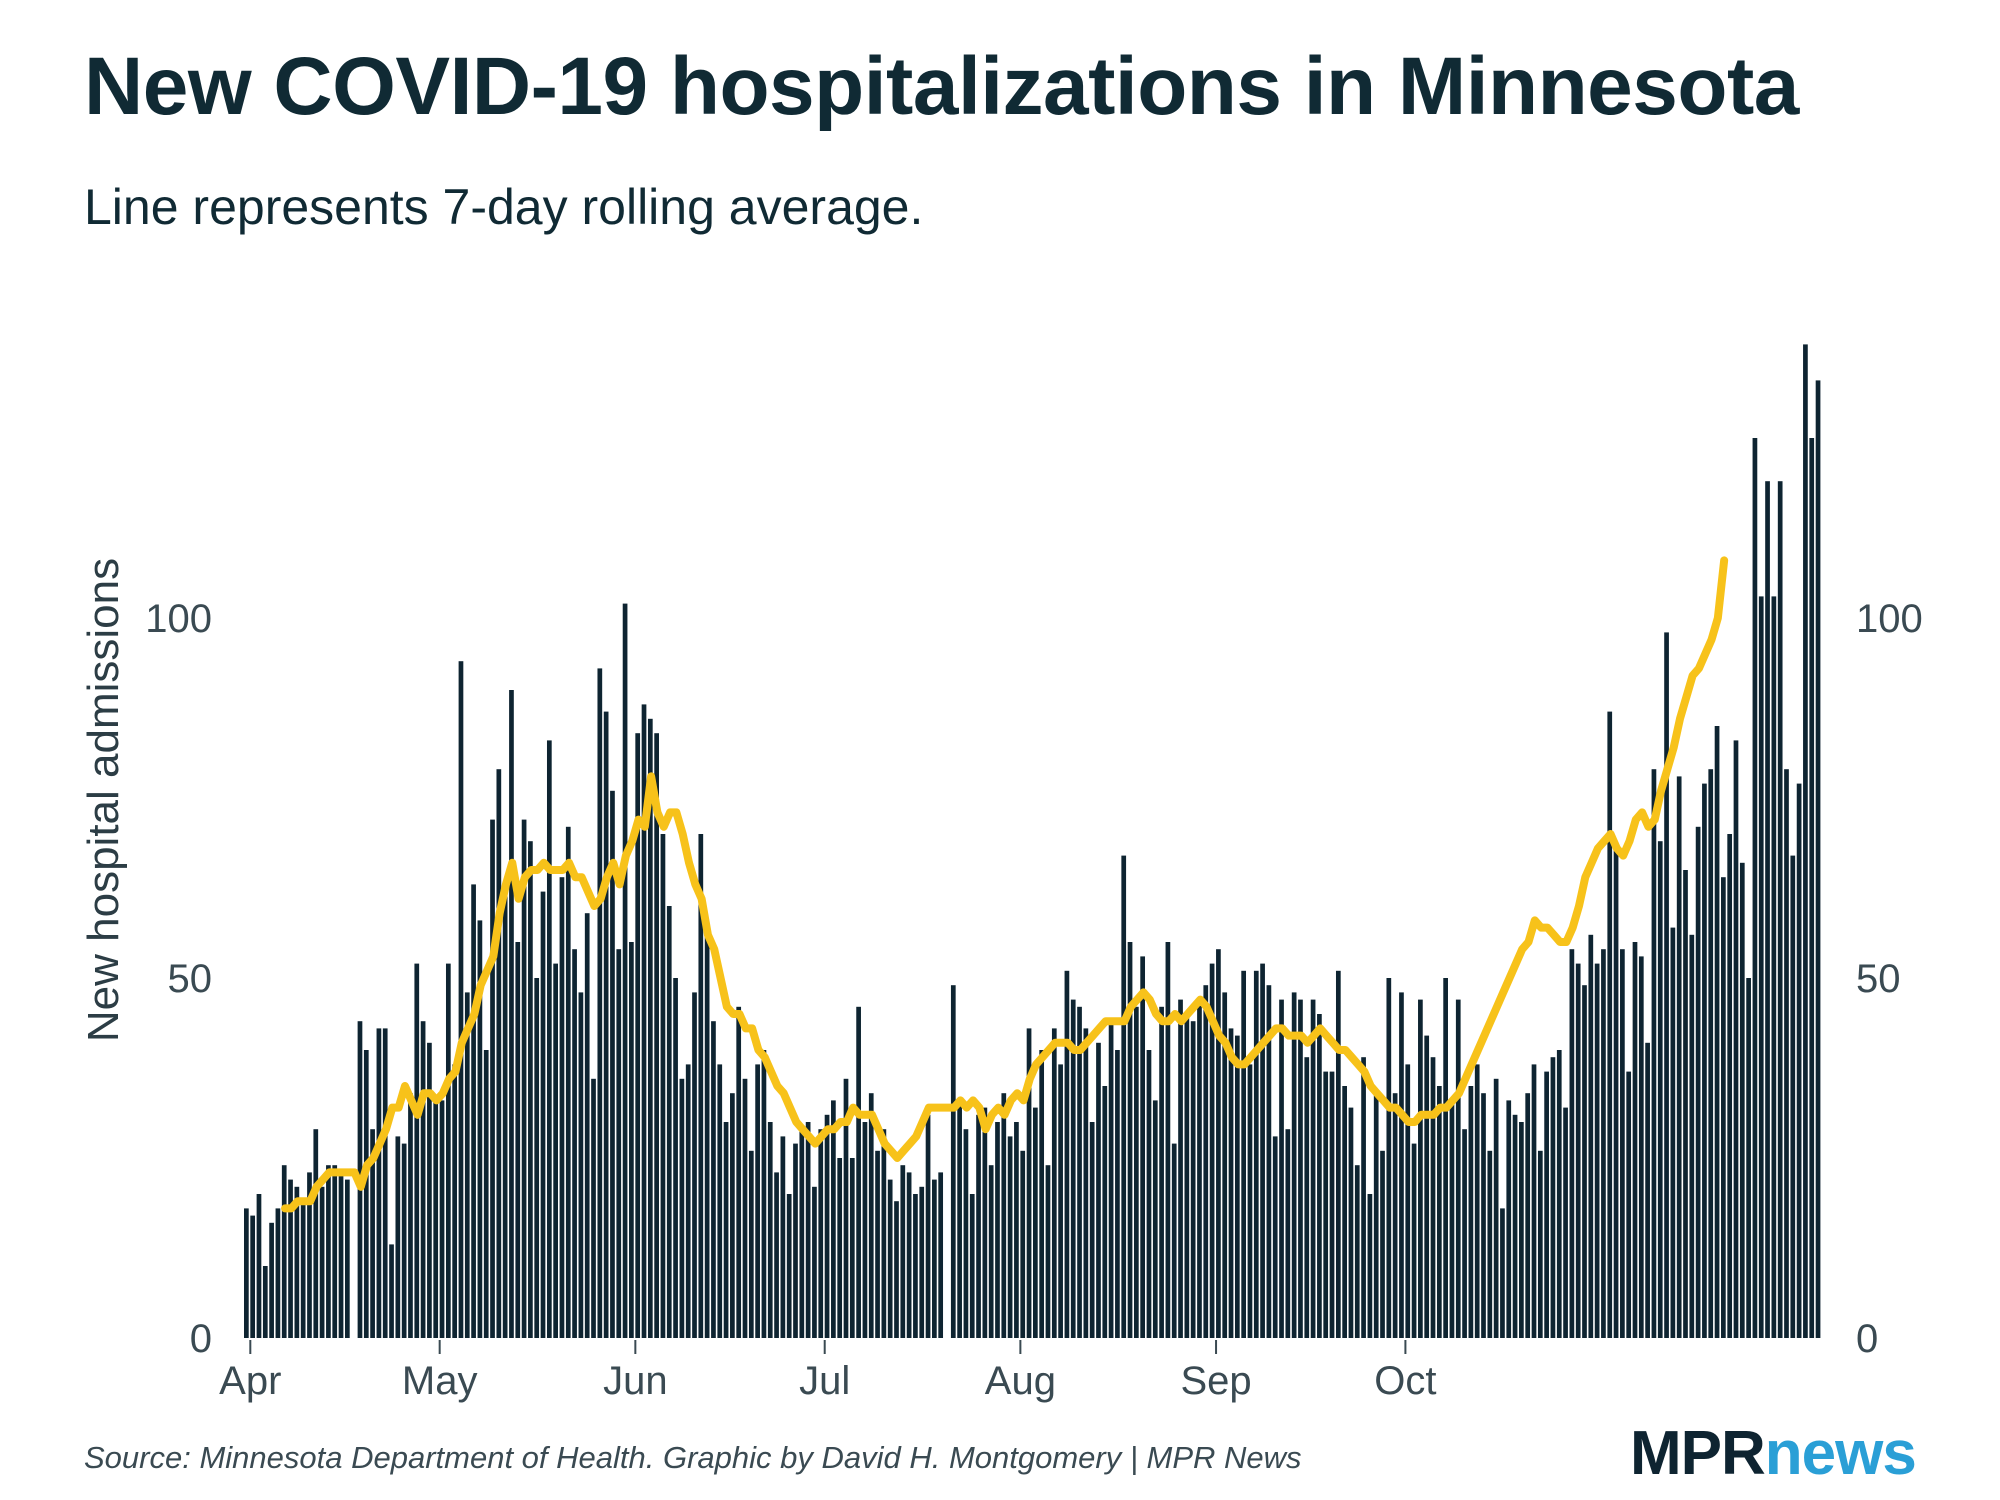 This screenshot has height=1500, width=2000. What do you see at coordinates (1020, 1381) in the screenshot?
I see `x-tick-label: Aug` at bounding box center [1020, 1381].